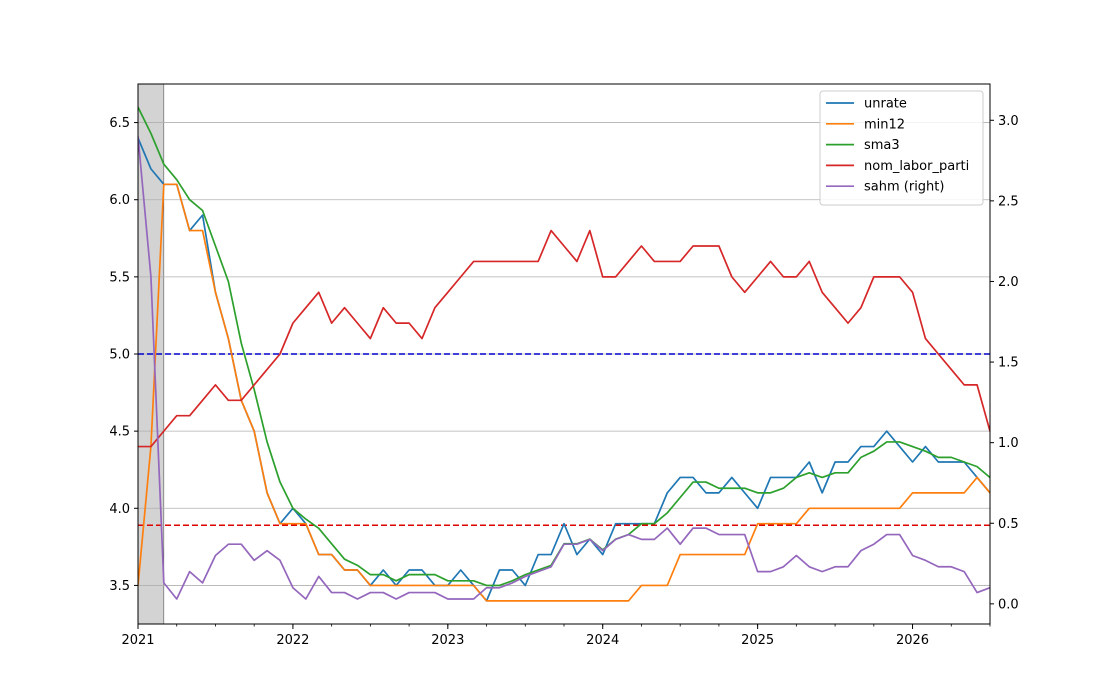 The image size is (1100, 700). What do you see at coordinates (119, 277) in the screenshot?
I see `y-left-tick-label: 5.5` at bounding box center [119, 277].